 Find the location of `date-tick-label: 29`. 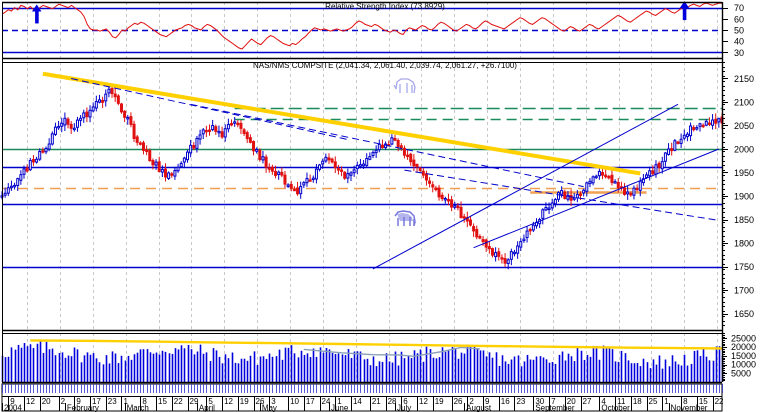

date-tick-label: 29 is located at coordinates (194, 401).